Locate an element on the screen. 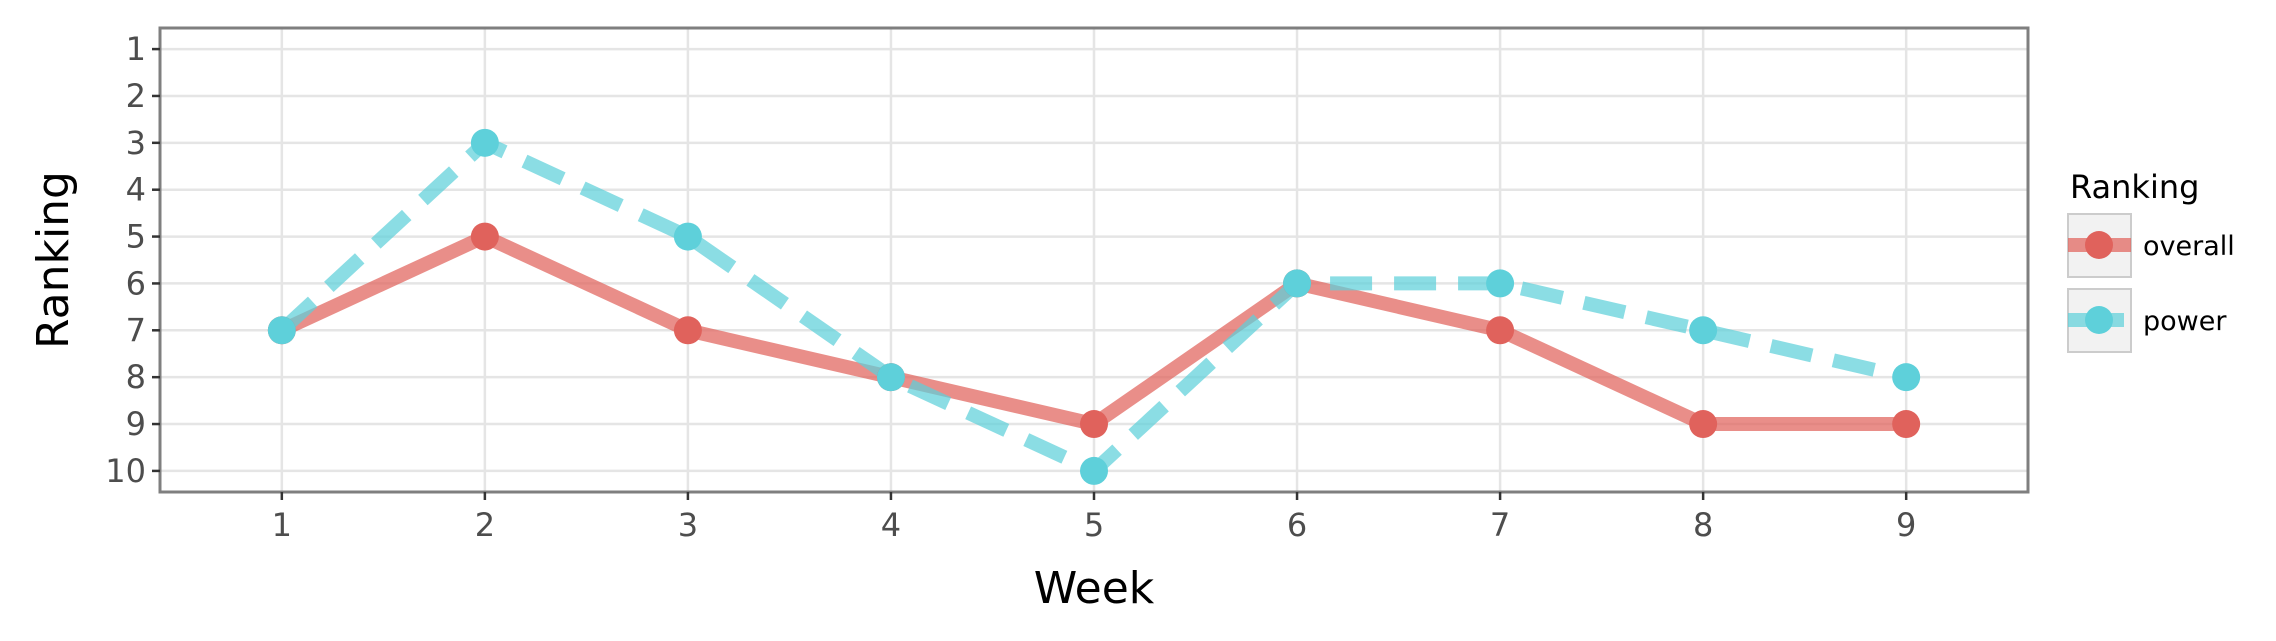 The width and height of the screenshot is (2276, 641). legend-title: Ranking is located at coordinates (2134, 187).